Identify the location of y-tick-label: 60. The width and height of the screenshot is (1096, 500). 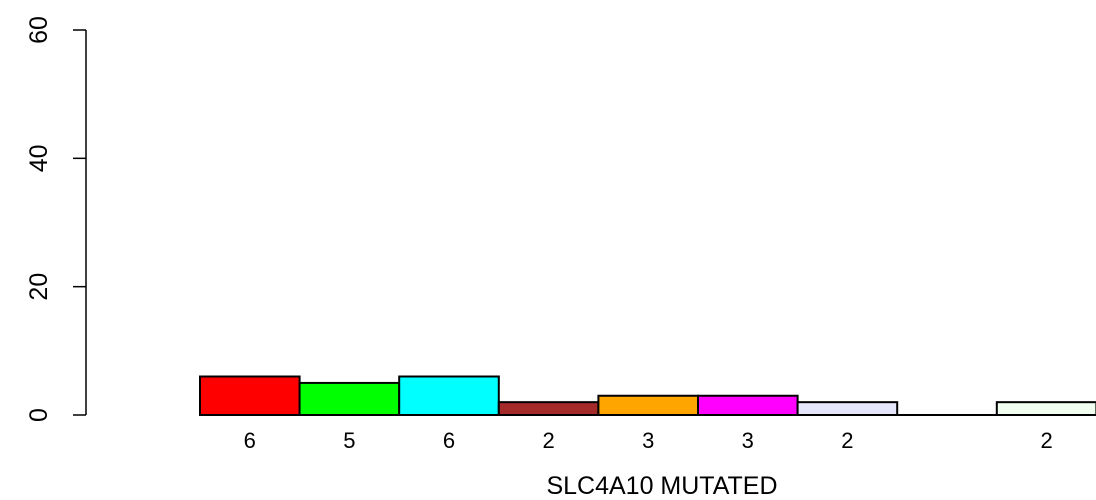
(39, 30).